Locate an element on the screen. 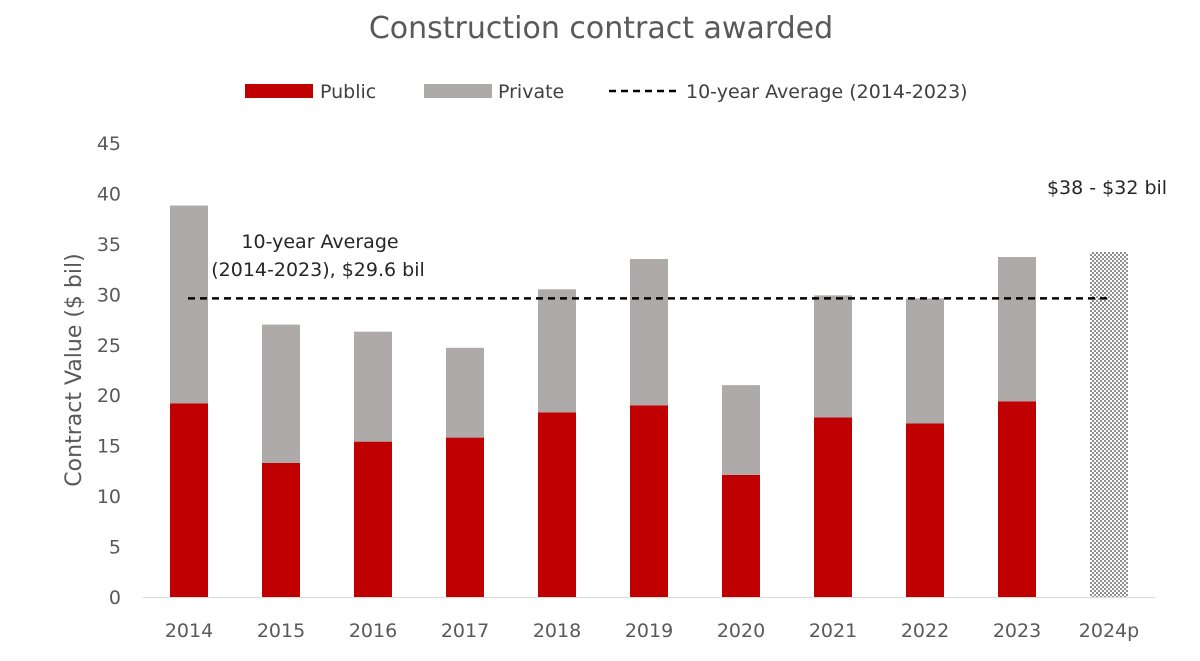 The height and width of the screenshot is (661, 1200). bar-public-2019 is located at coordinates (649, 501).